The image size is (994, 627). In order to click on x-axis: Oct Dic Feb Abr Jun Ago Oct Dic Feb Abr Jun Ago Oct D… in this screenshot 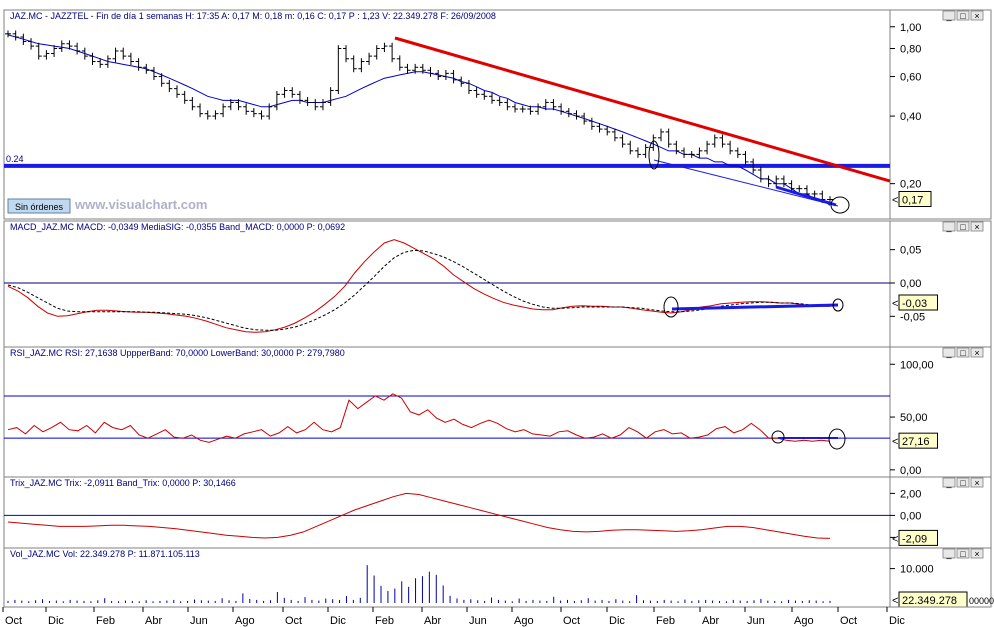, I will do `click(496, 616)`.